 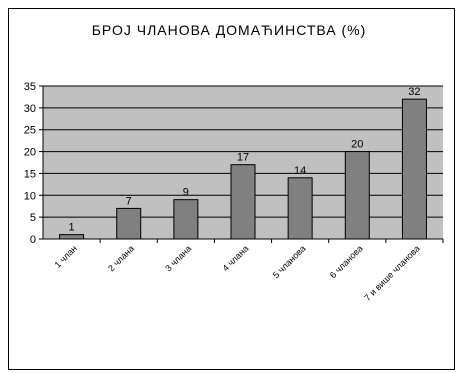 What do you see at coordinates (30, 196) in the screenshot?
I see `y-tick-label: 10` at bounding box center [30, 196].